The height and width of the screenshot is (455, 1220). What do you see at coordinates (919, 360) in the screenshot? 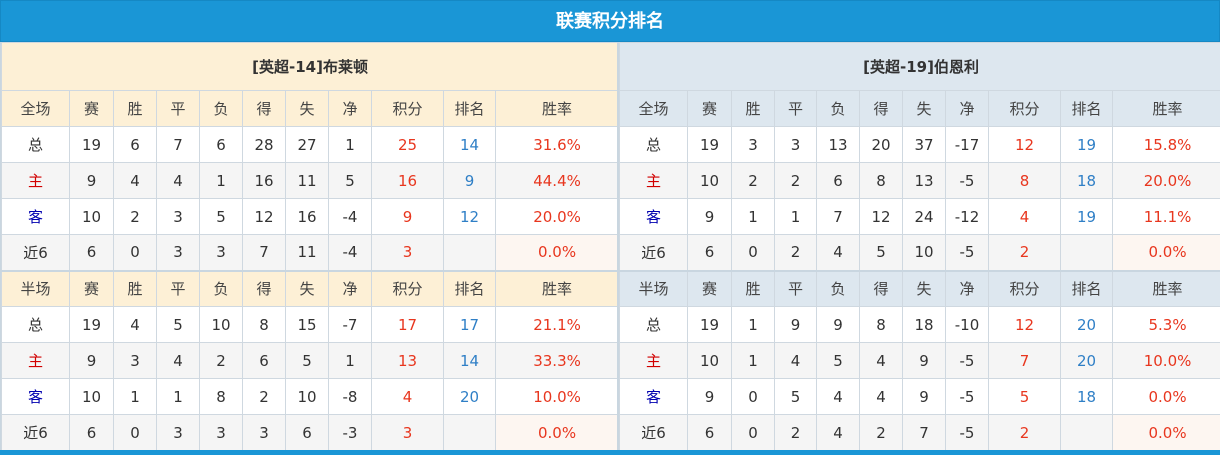
I see `table-row: 主 10 1 4 5 4 9 -5 7 20 10.0%` at bounding box center [919, 360].